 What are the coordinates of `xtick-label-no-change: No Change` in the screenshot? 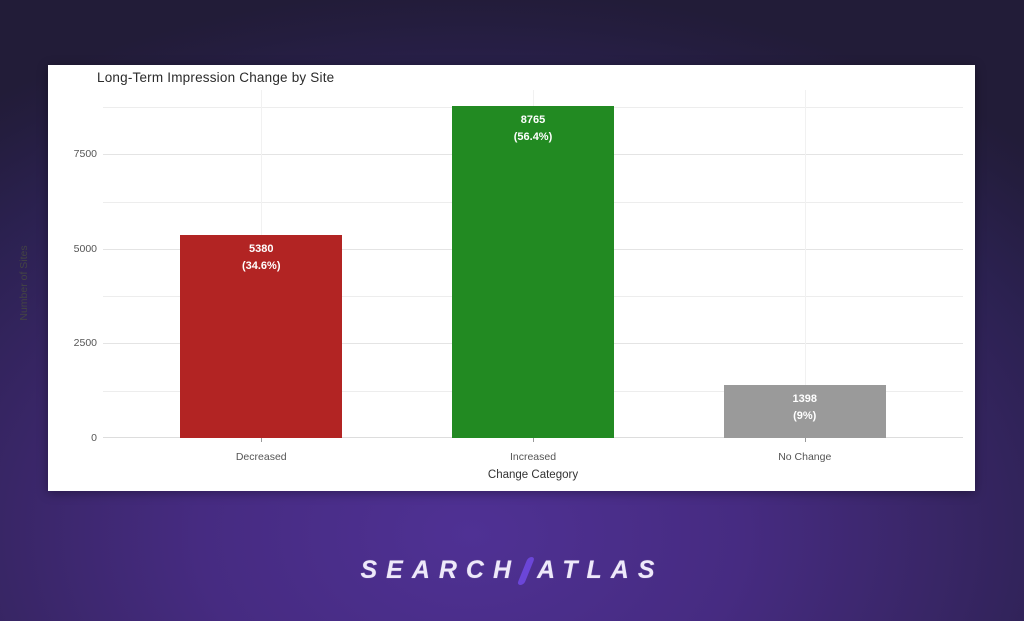 It's located at (805, 457).